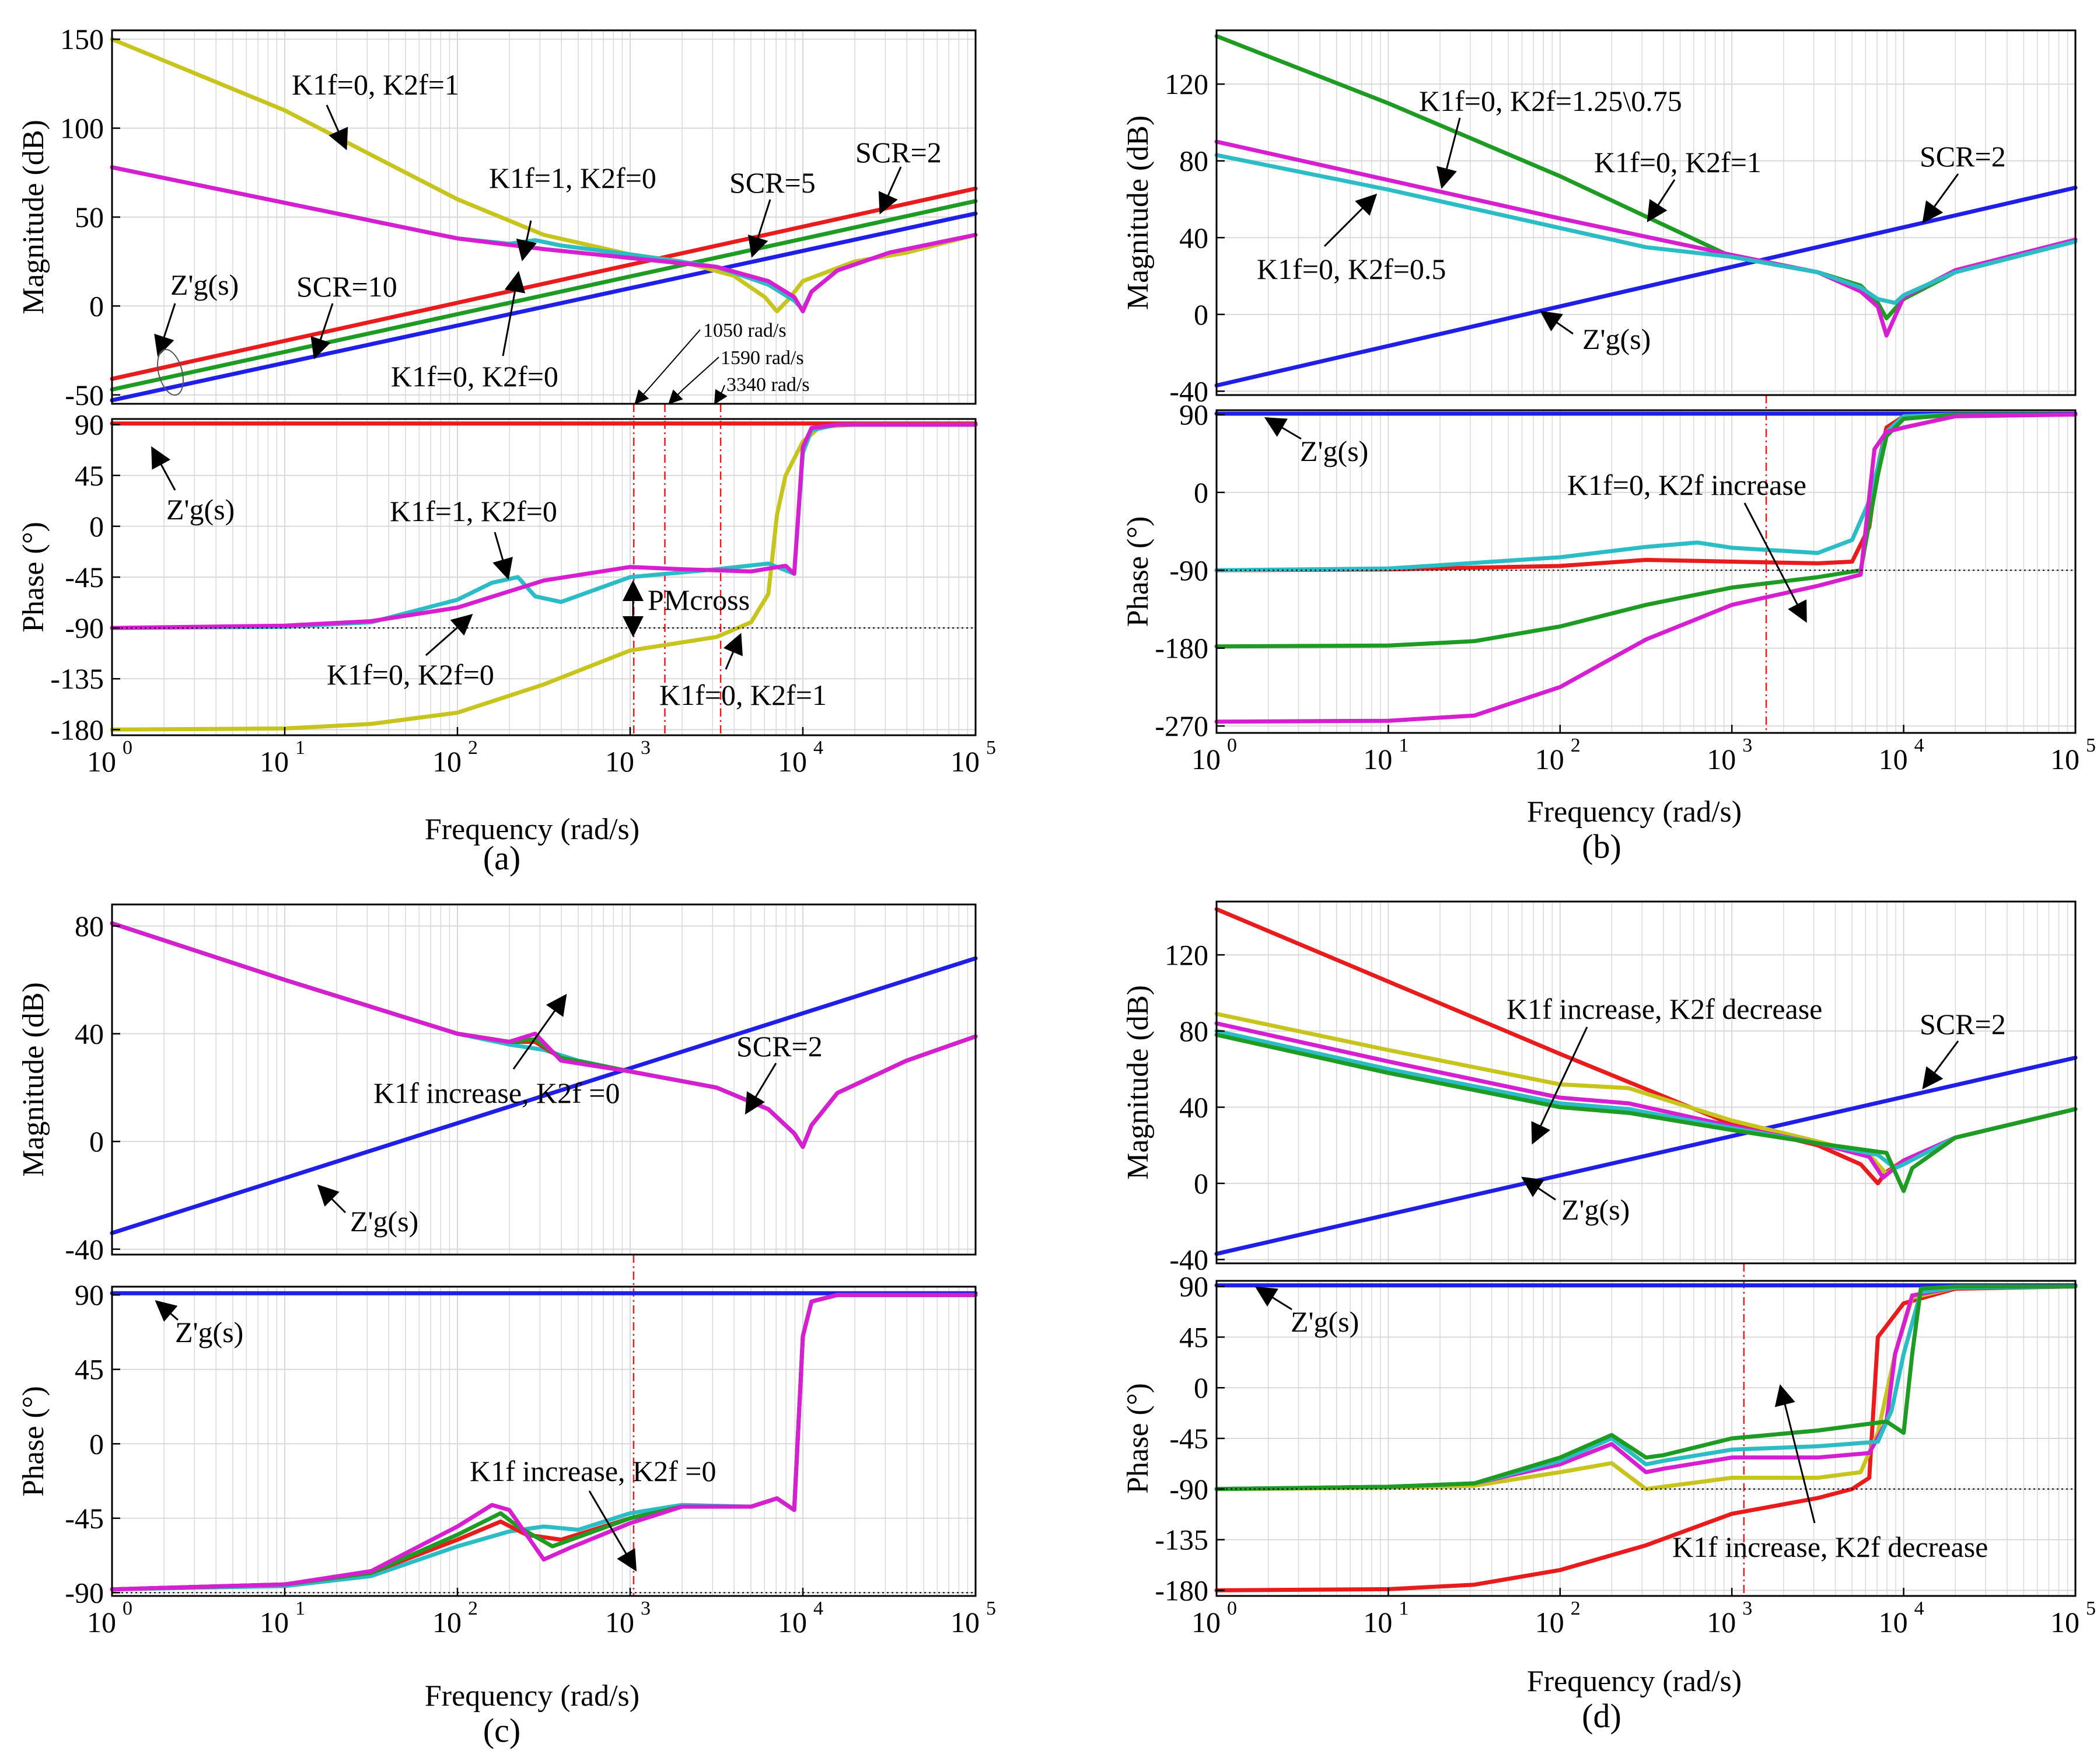  What do you see at coordinates (1186, 955) in the screenshot?
I see `ytick-label-magnitude: 120` at bounding box center [1186, 955].